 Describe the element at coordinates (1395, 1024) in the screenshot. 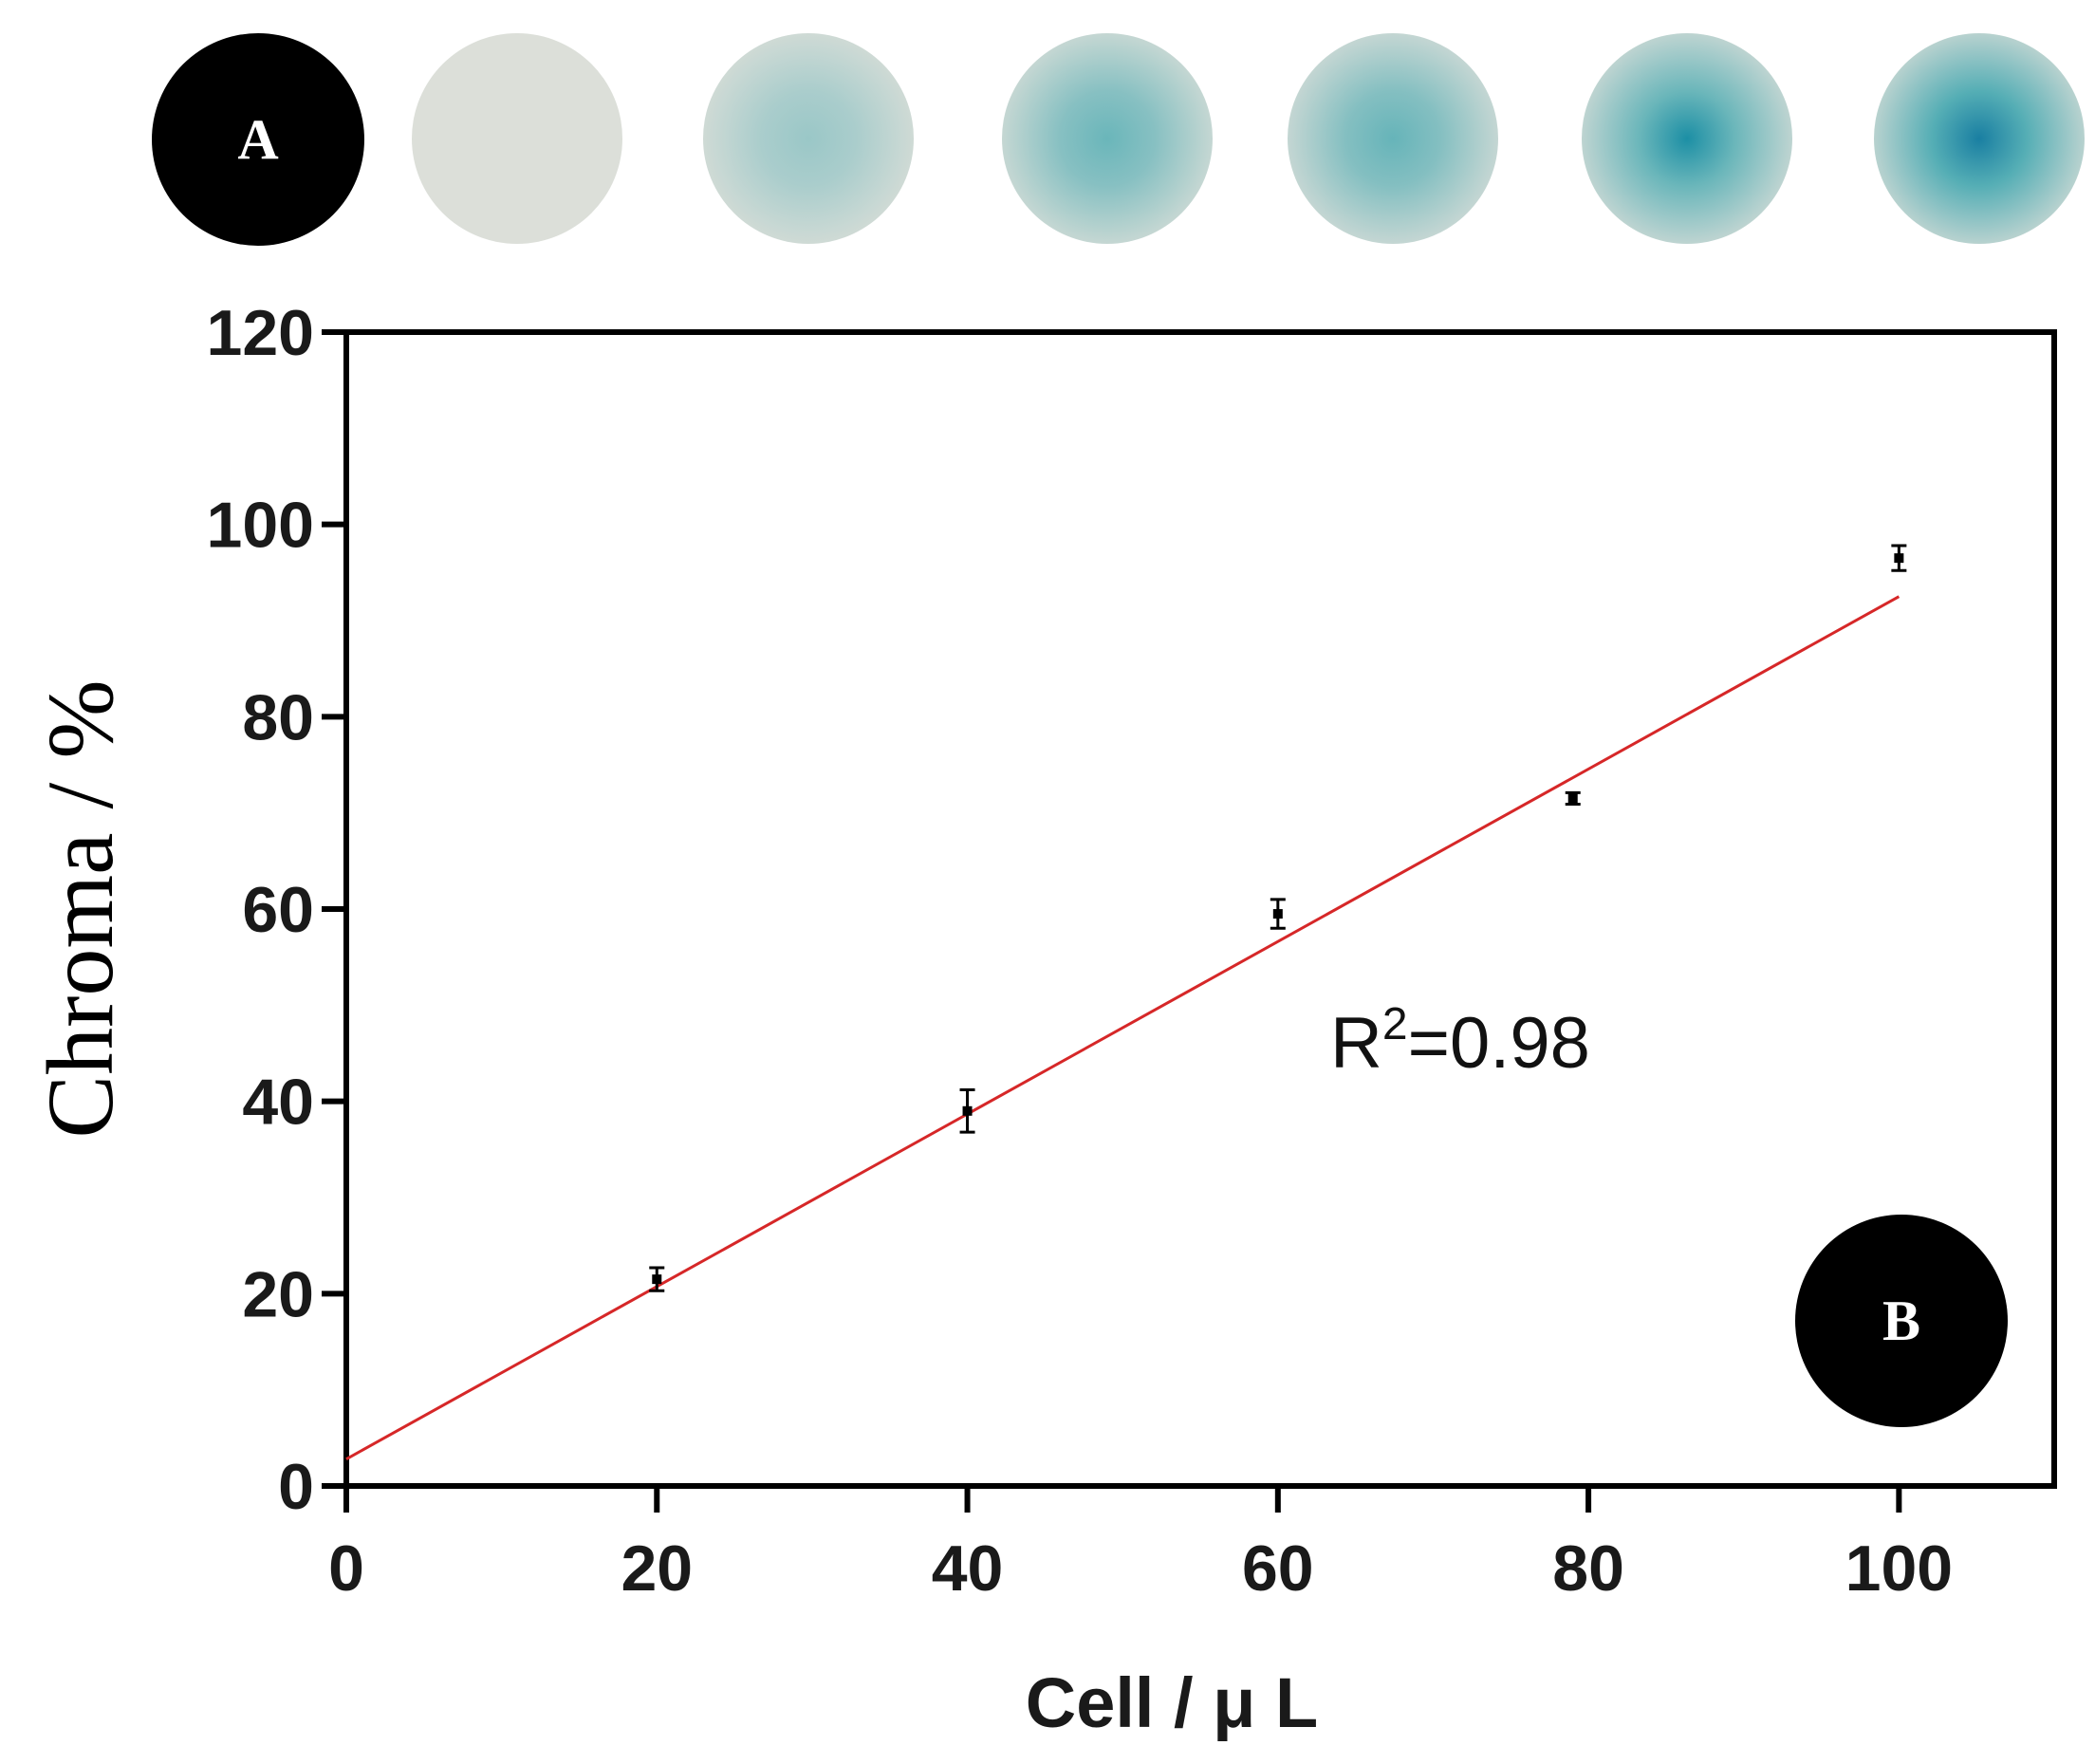

I see `r-squared-superscript: 2` at that location.